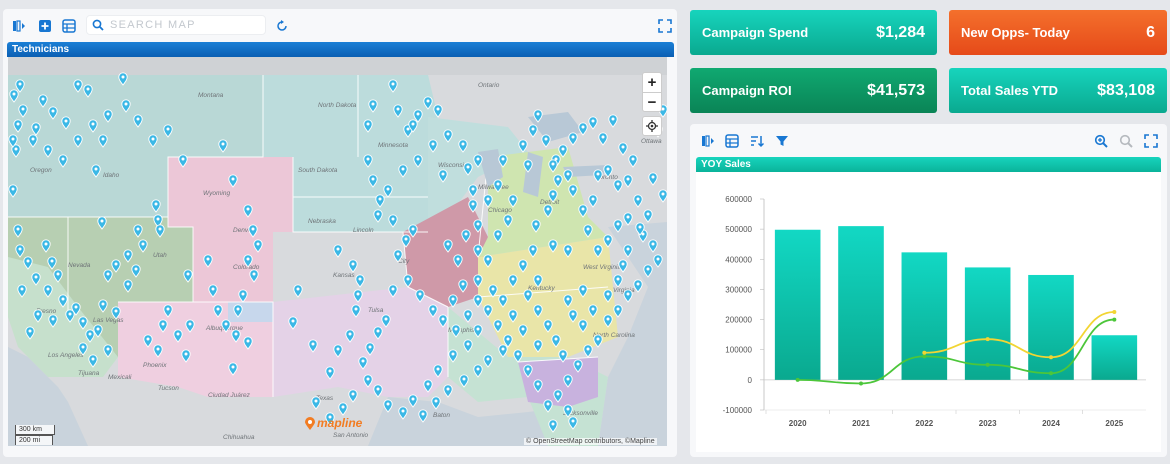 This screenshot has width=1170, height=464. I want to click on kpi-value: $83,108, so click(1126, 90).